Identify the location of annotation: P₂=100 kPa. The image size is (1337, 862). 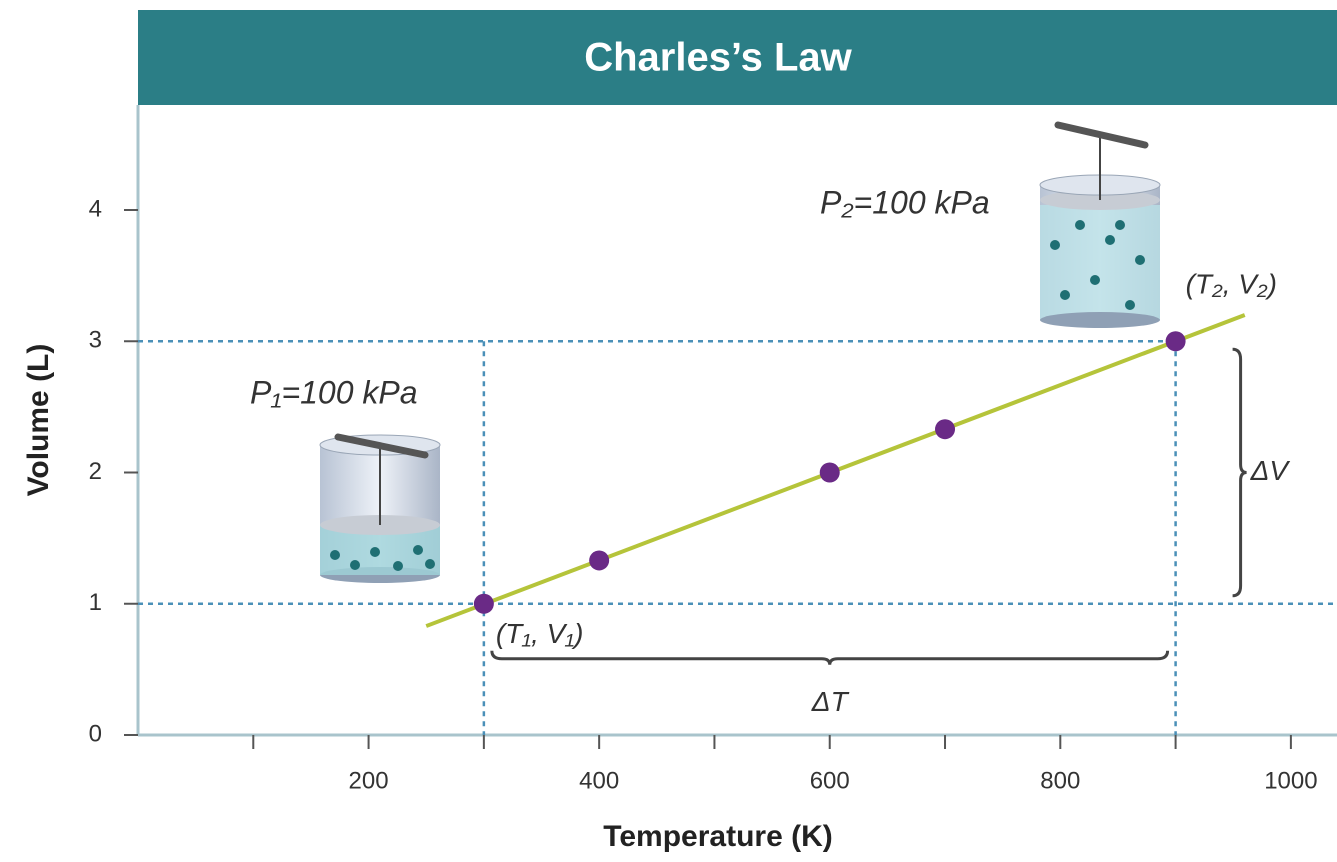
(905, 202).